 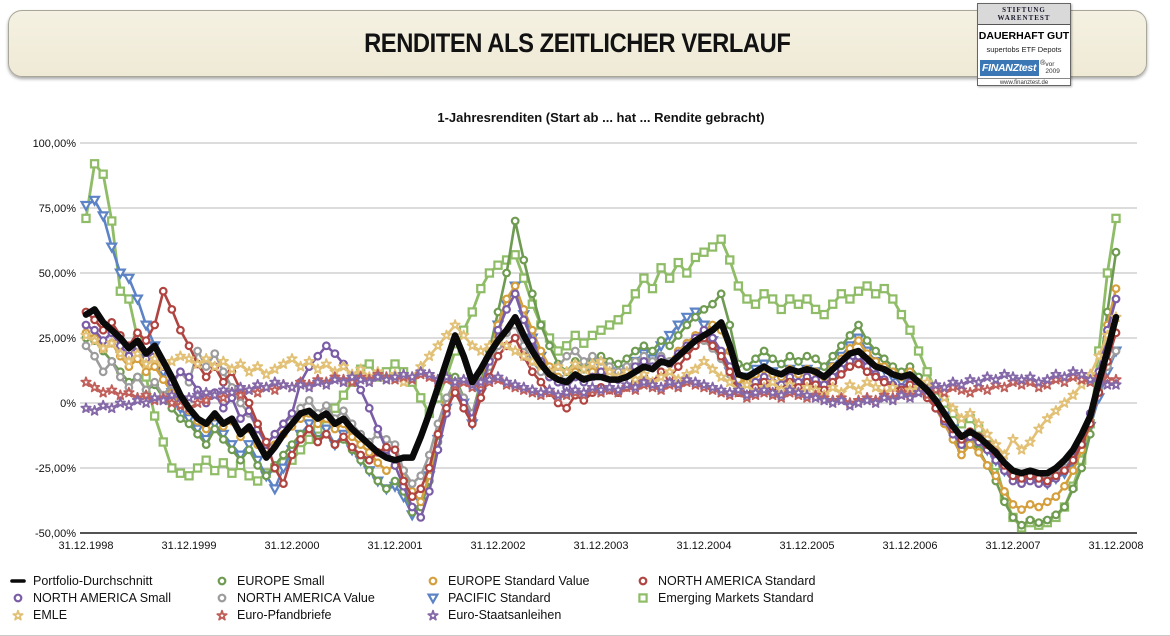 I want to click on svg-text: -25,00%, so click(x=55, y=469).